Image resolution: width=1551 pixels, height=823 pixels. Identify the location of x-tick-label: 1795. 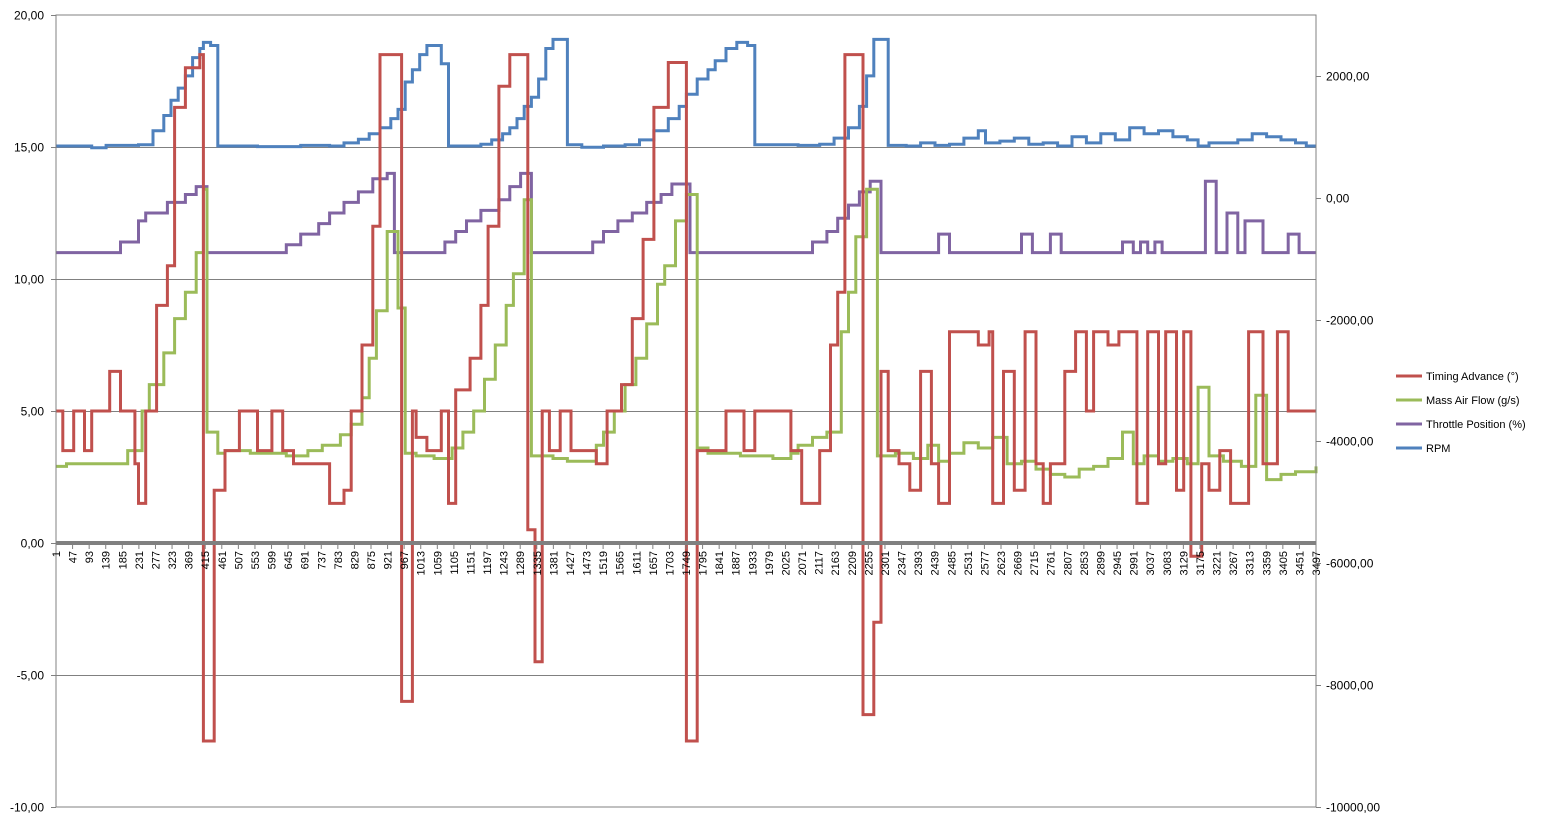
(704, 563).